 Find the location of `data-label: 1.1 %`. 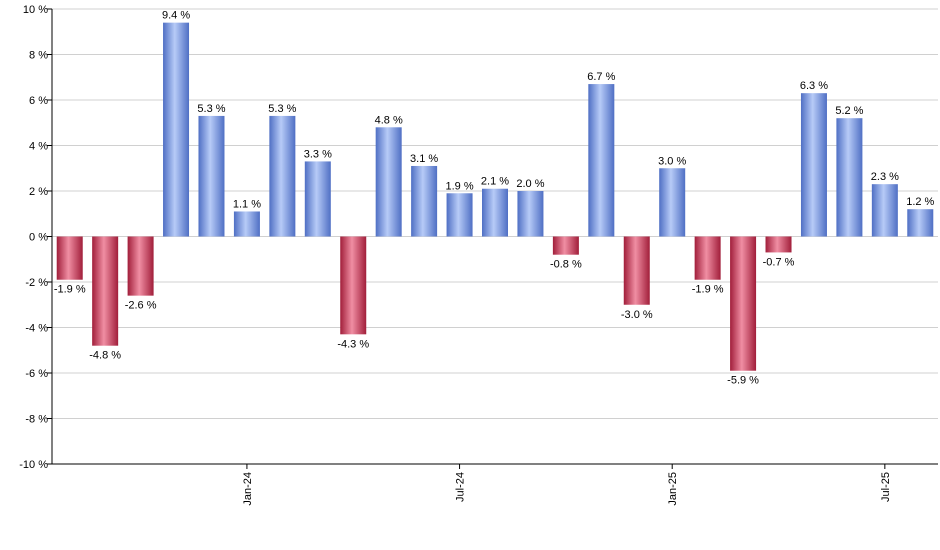

data-label: 1.1 % is located at coordinates (247, 204).